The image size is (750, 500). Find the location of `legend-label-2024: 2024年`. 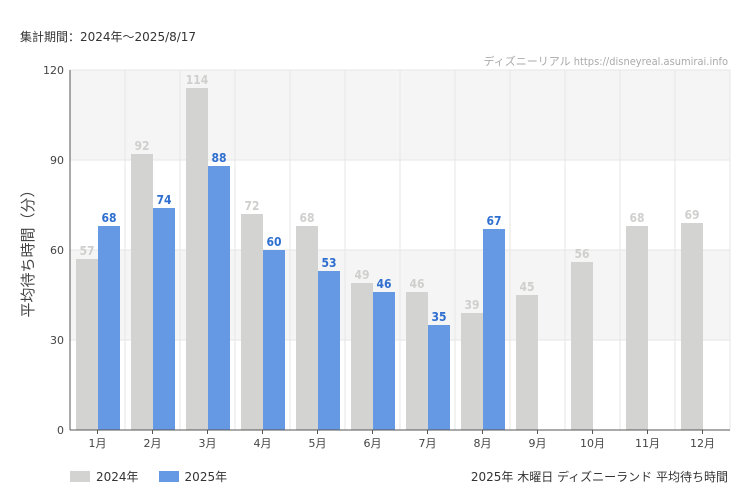

legend-label-2024: 2024年 is located at coordinates (117, 477).